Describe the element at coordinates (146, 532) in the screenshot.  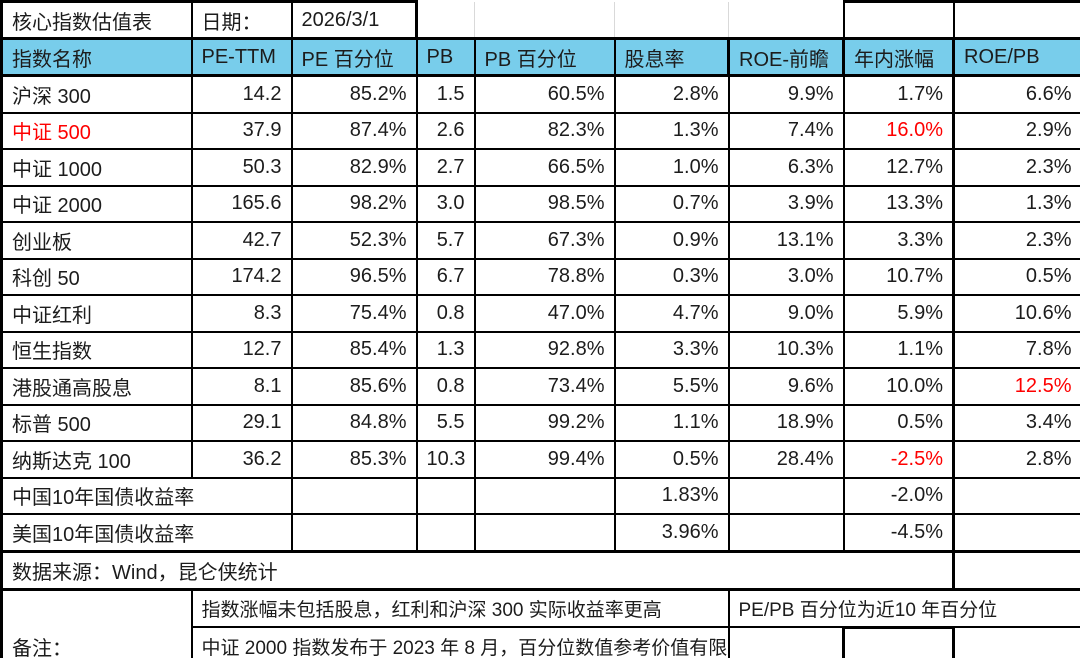
I see `bond-name-cell: 美国10年国债收益率` at that location.